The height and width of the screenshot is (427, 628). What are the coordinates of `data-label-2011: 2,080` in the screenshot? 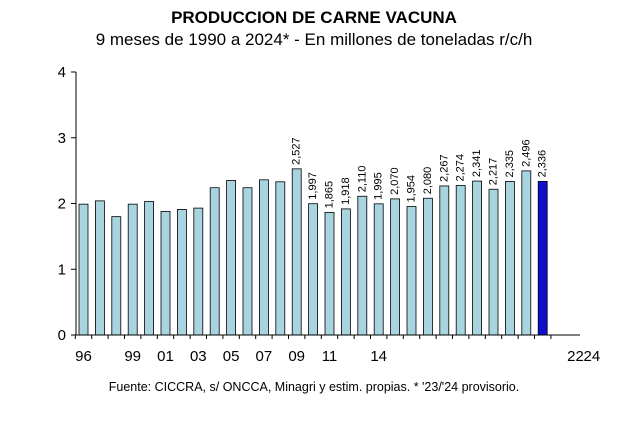 It's located at (428, 181).